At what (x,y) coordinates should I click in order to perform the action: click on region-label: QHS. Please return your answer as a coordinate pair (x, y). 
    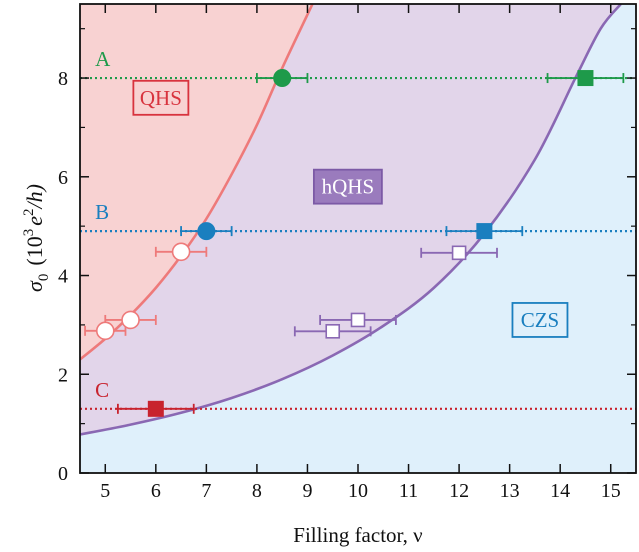
    Looking at the image, I should click on (161, 98).